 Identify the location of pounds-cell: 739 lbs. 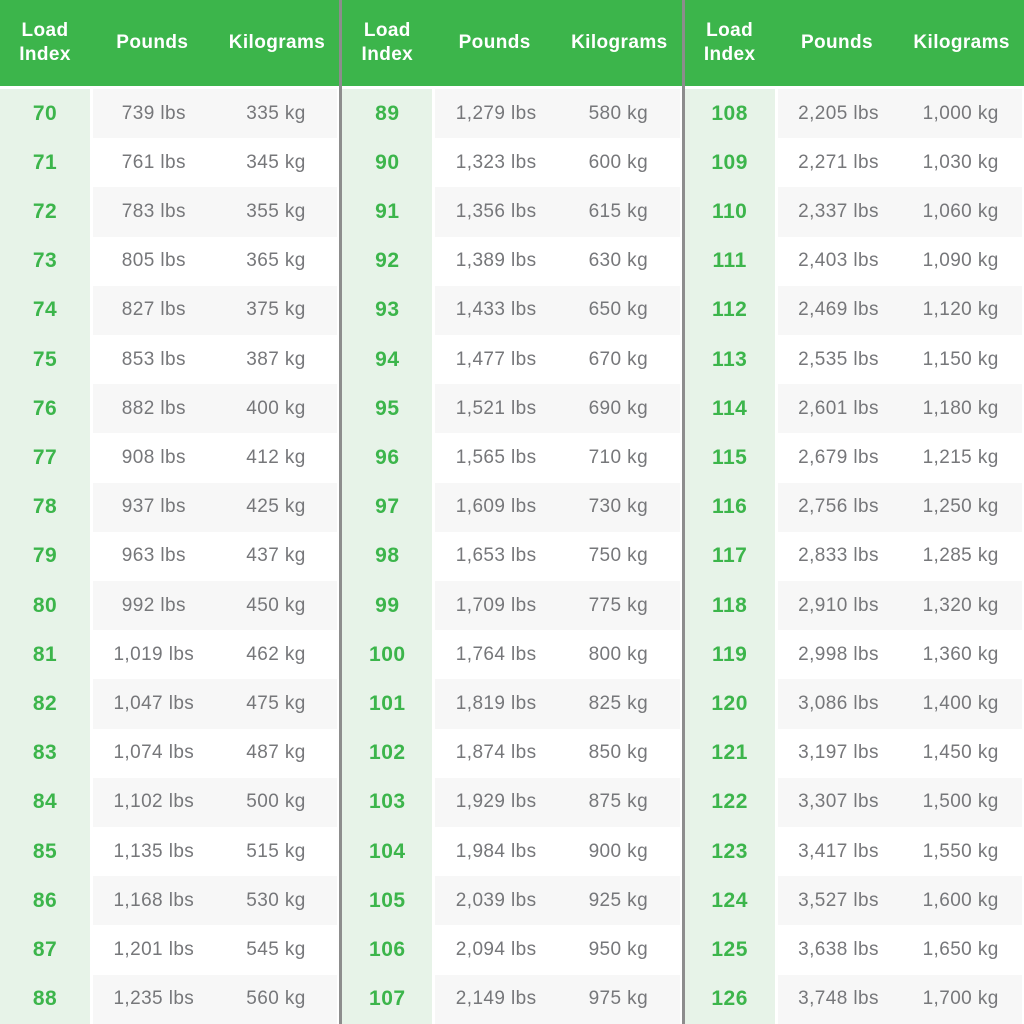
(152, 114).